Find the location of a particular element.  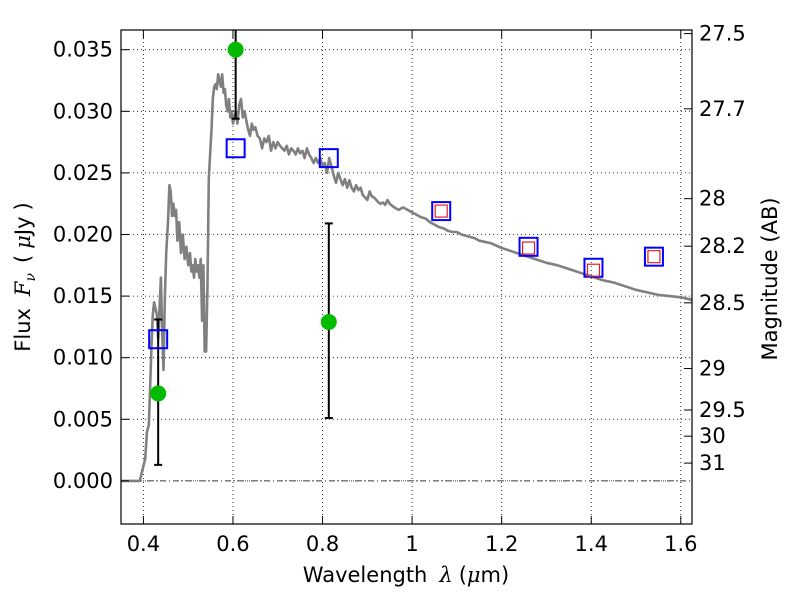

x-tick-label: 0.4 is located at coordinates (143, 544).